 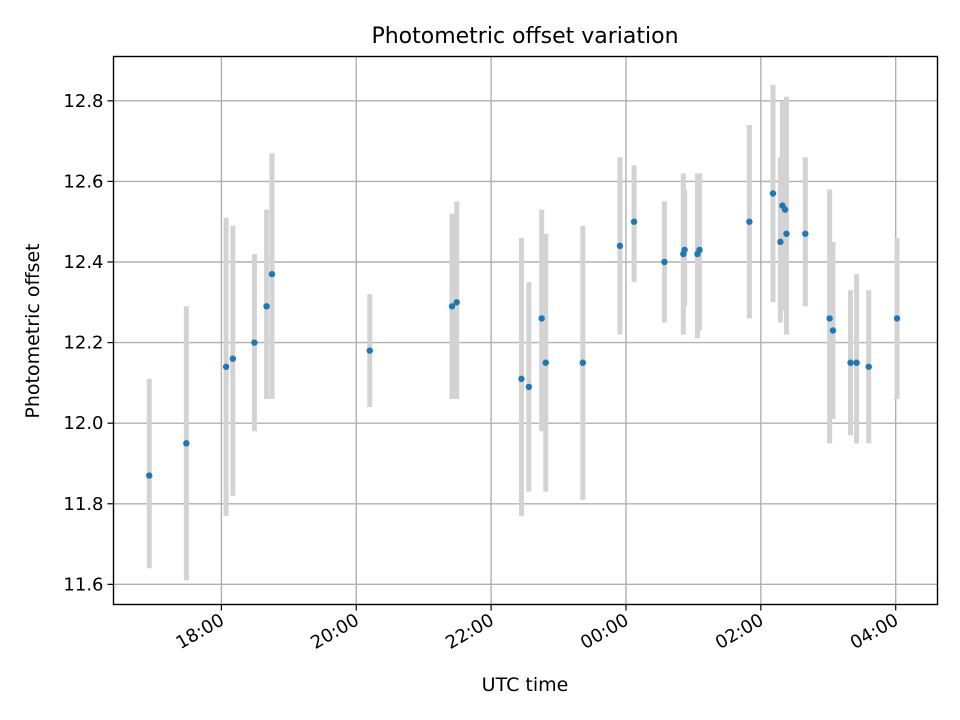 I want to click on y-axis-label: Photometric offset, so click(x=33, y=330).